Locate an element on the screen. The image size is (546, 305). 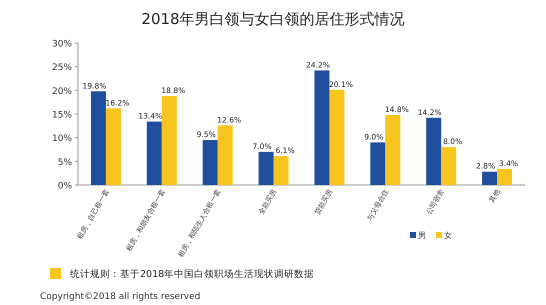
text: 统计规则：基于2018年中国白领职场生活现状调研数据 is located at coordinates (192, 274).